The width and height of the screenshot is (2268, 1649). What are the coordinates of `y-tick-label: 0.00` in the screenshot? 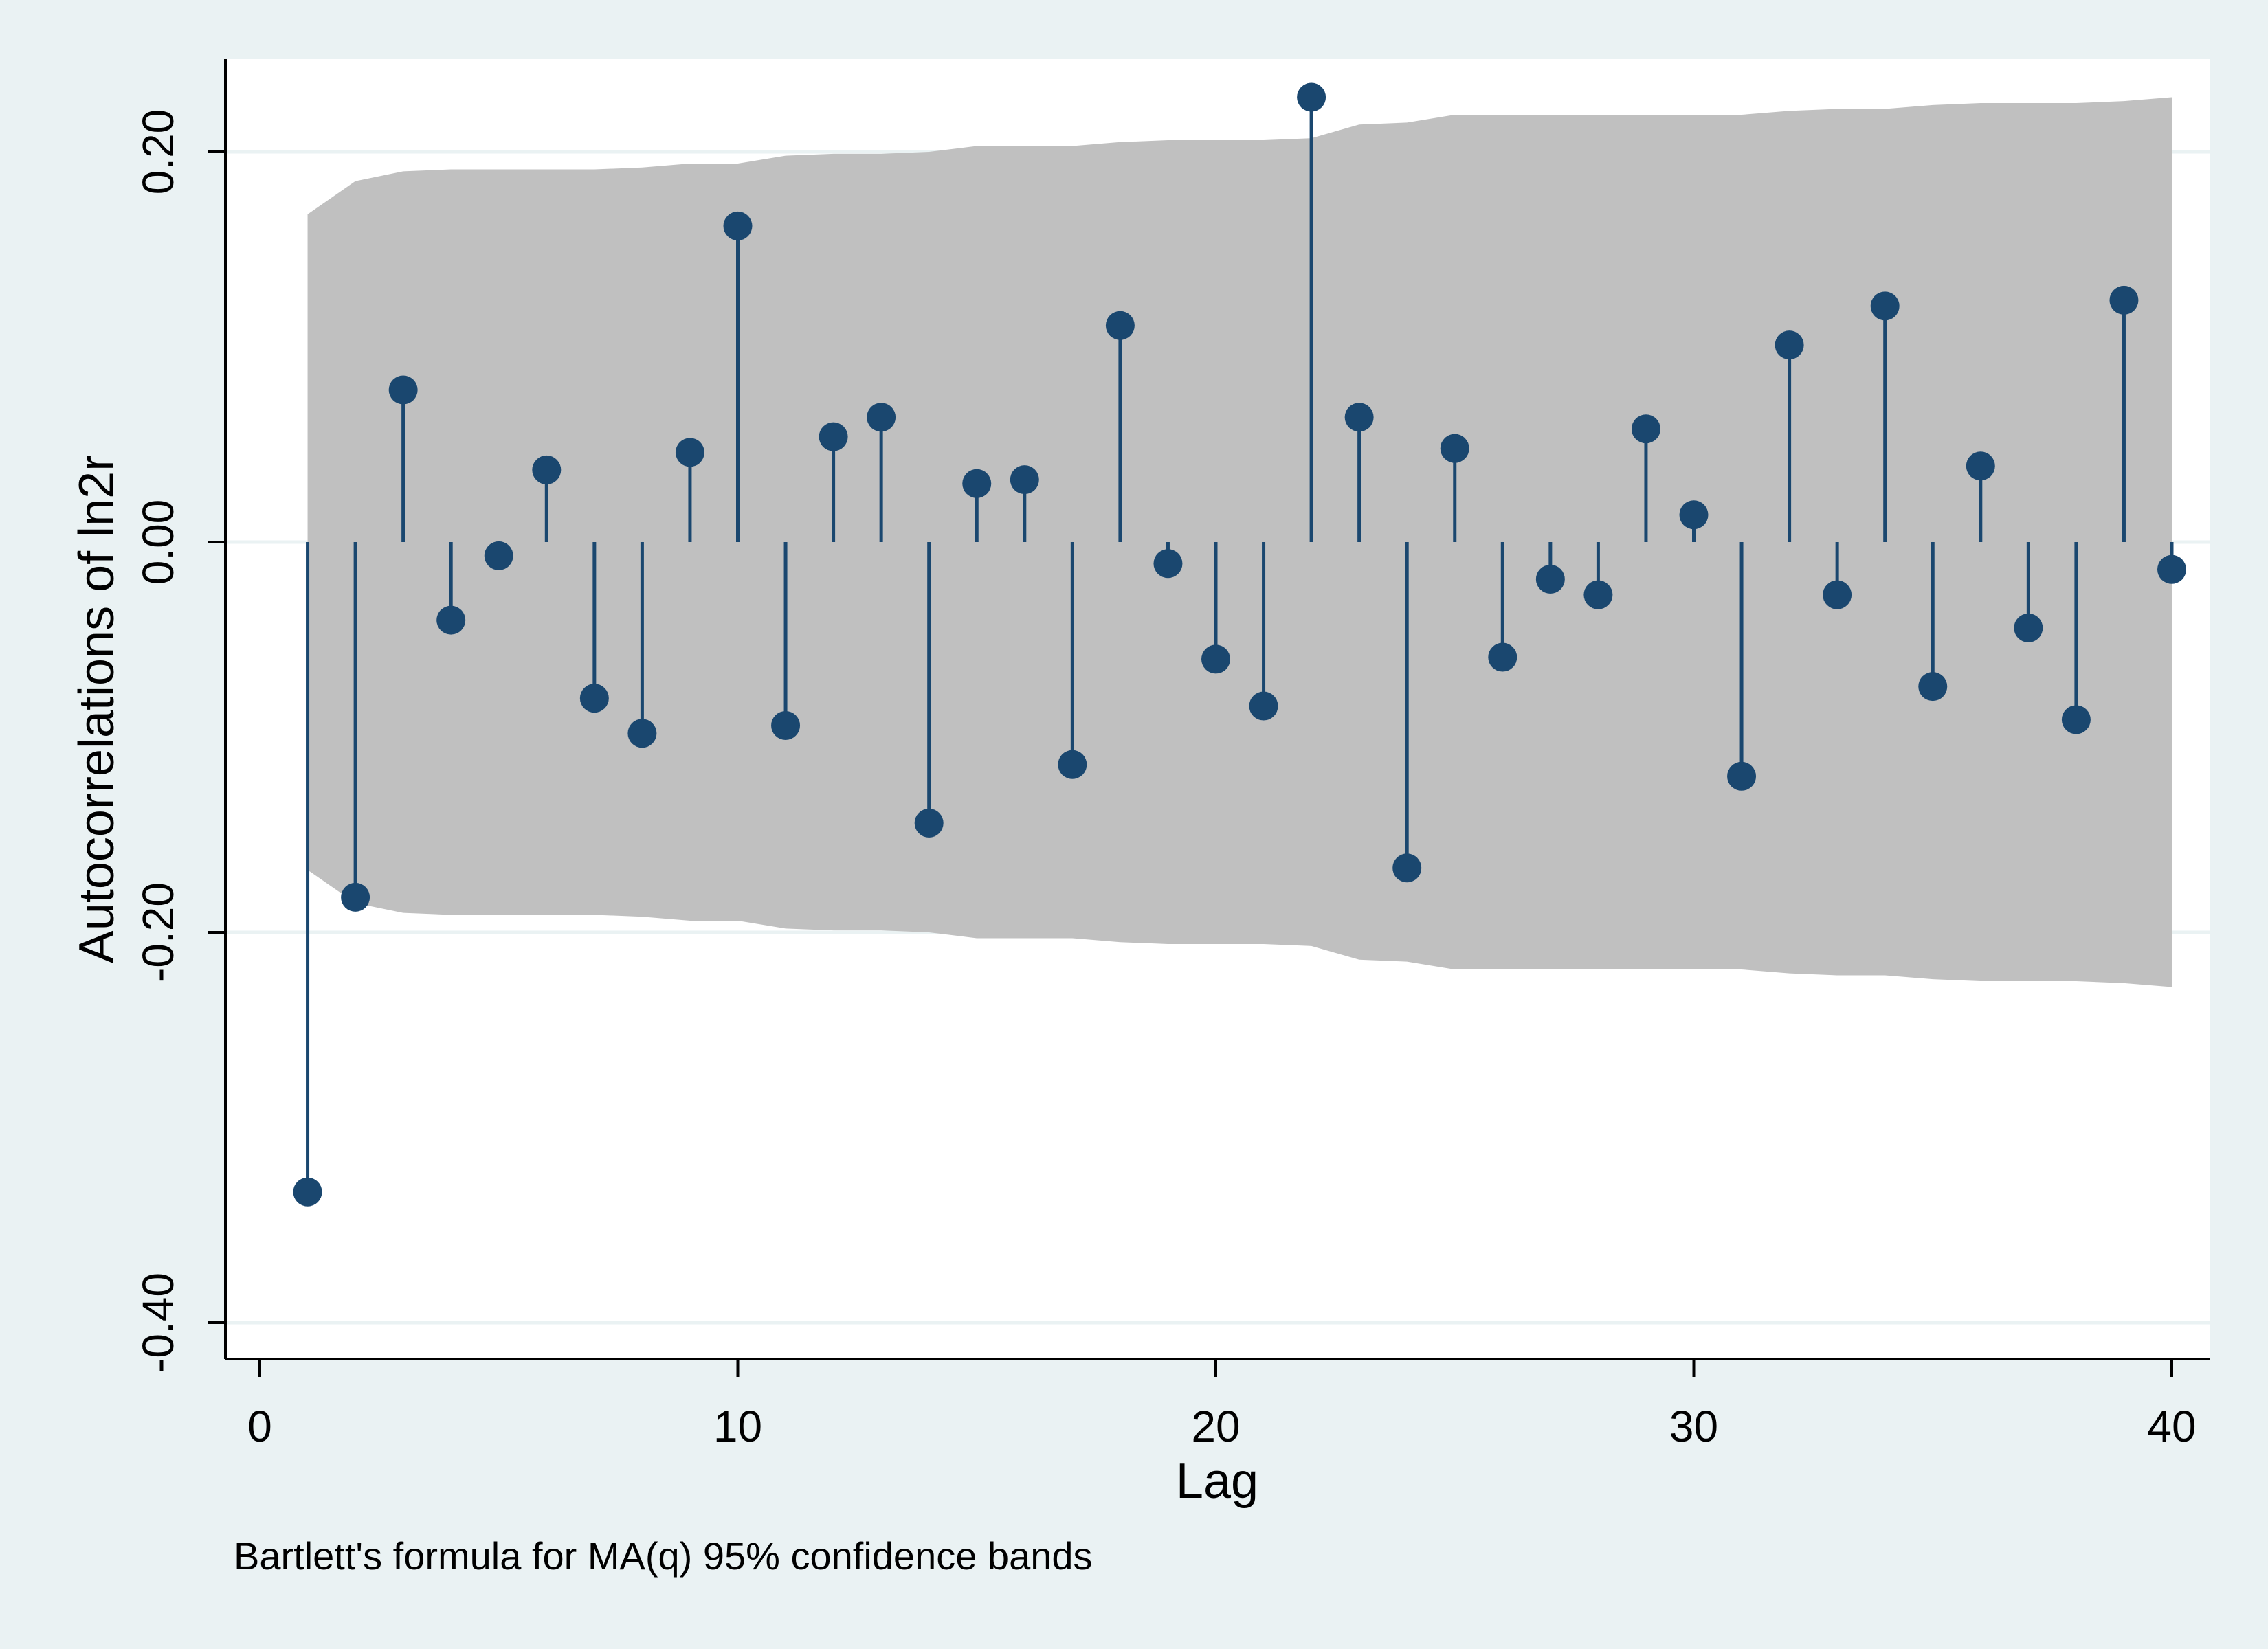 It's located at (158, 542).